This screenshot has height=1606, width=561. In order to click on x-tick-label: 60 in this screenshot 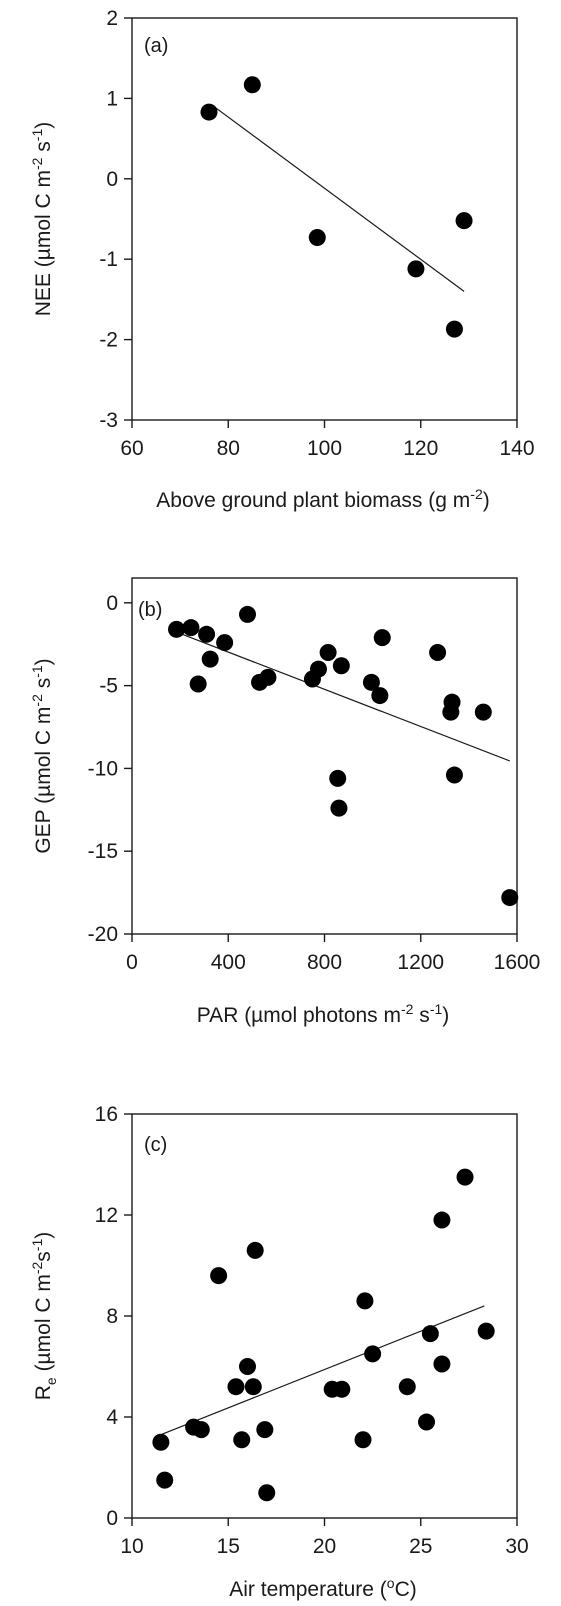, I will do `click(131, 448)`.